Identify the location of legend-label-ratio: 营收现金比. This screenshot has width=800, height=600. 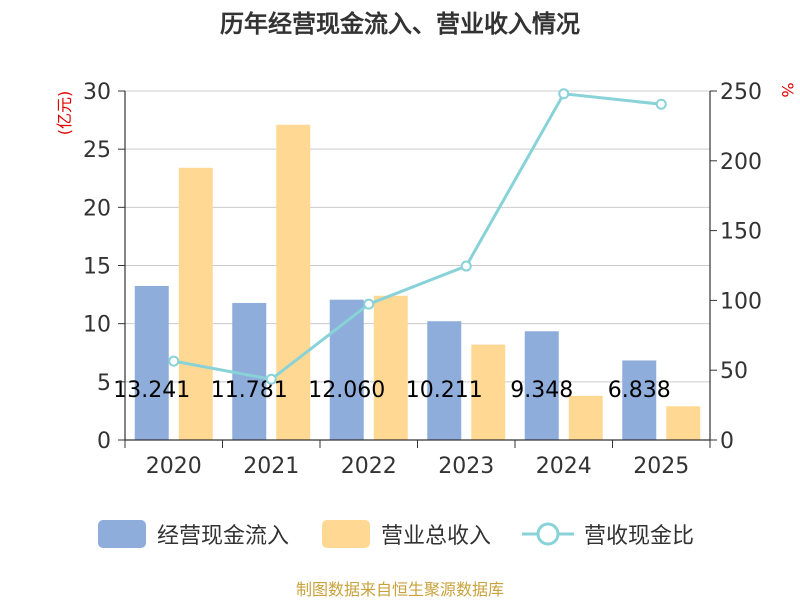
(639, 536).